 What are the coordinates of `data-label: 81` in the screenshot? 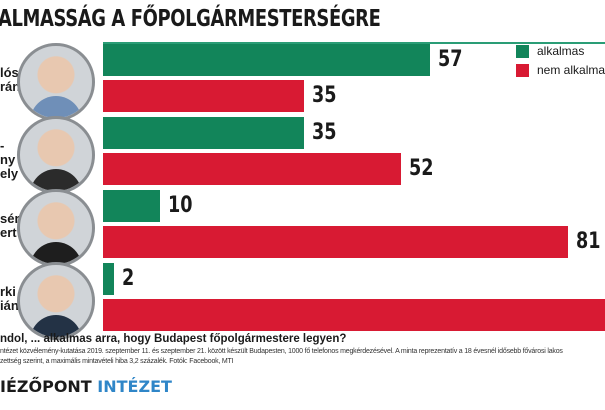 It's located at (588, 241).